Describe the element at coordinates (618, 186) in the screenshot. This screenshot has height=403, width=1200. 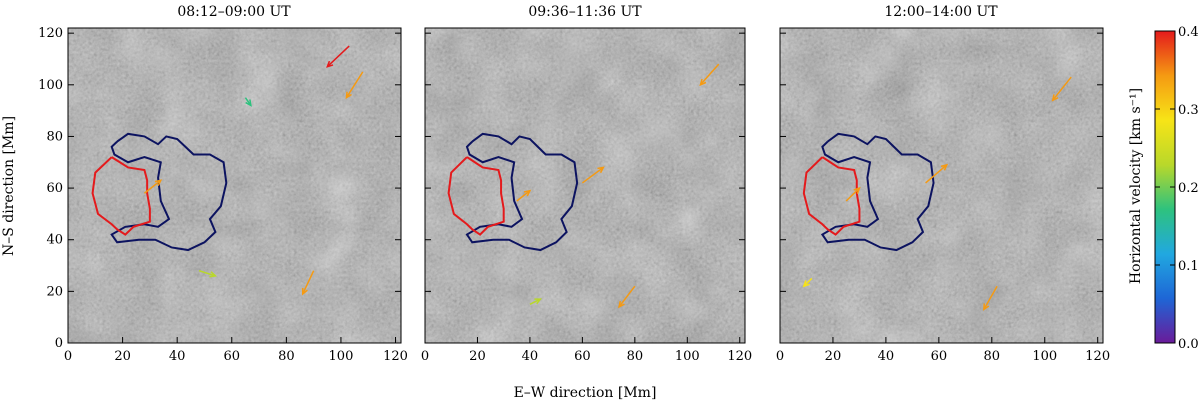
I see `panel-2-vectors` at that location.